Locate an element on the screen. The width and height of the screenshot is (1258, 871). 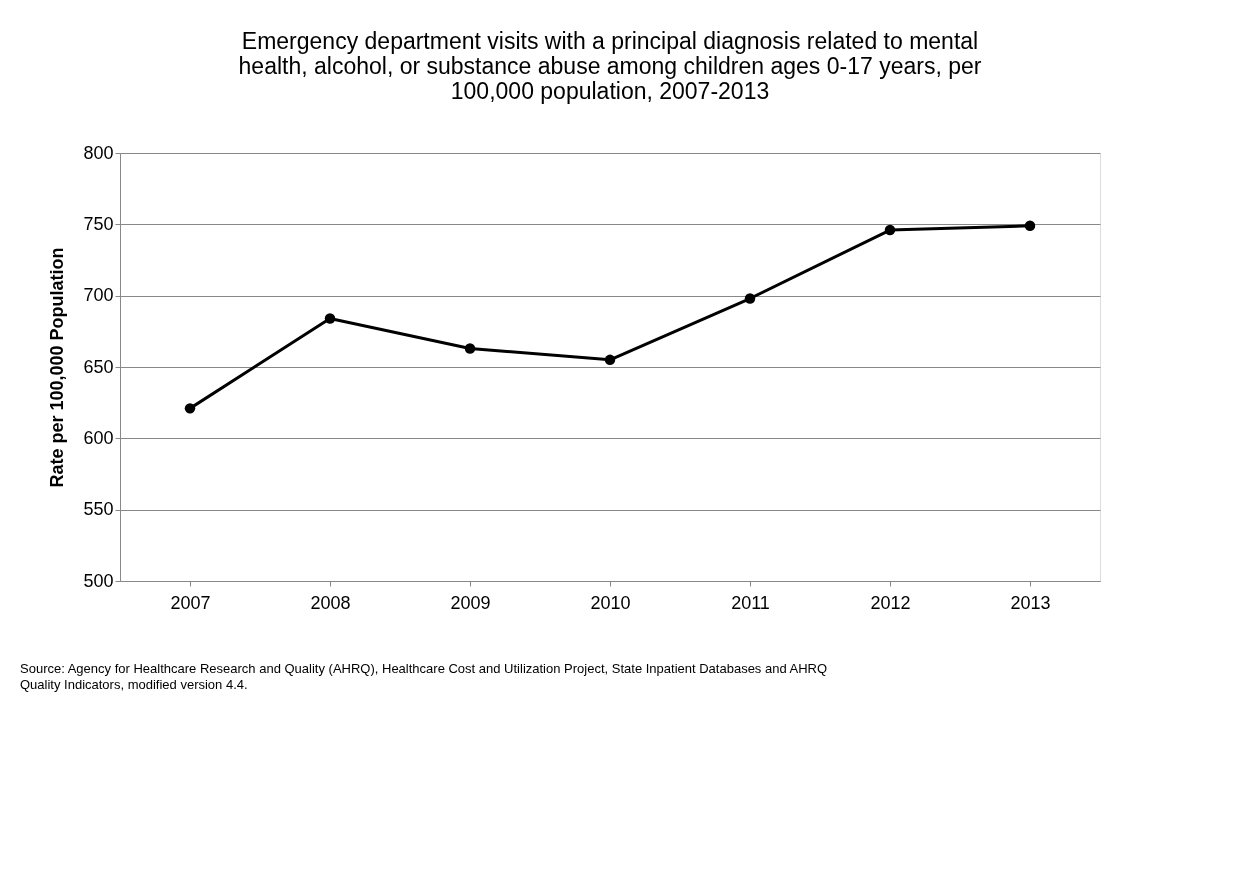
x-tick-label: 2012 is located at coordinates (890, 602).